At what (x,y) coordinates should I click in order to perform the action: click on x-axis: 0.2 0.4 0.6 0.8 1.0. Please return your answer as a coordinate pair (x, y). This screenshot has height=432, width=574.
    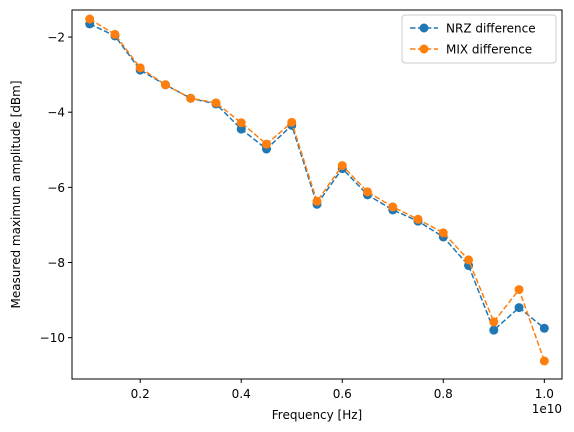
    Looking at the image, I should click on (342, 390).